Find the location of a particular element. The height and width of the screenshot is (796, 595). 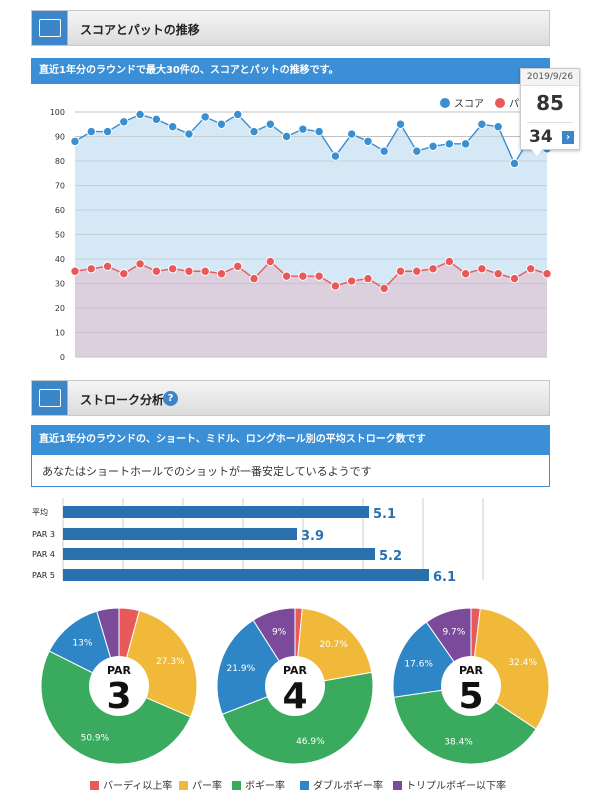

pie-legend-item: トリプルボギー以下率 is located at coordinates (449, 784).